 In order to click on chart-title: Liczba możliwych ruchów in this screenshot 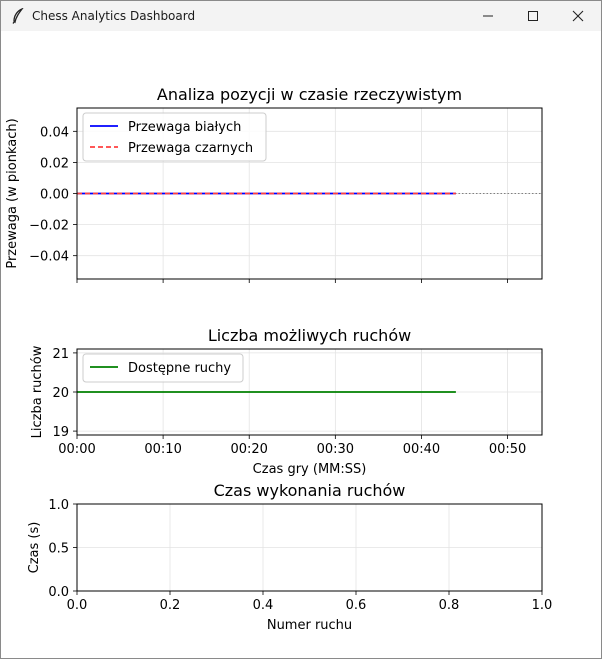, I will do `click(309, 335)`.